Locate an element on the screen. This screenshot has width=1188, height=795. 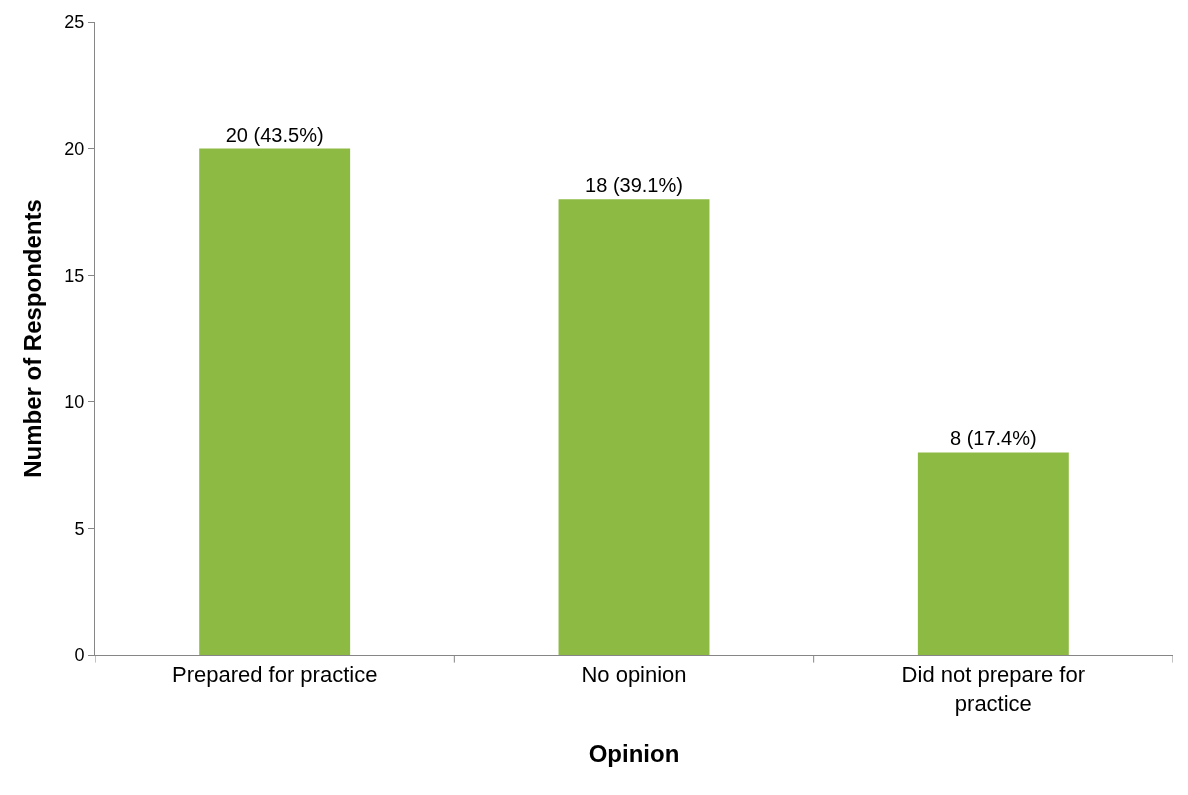
y-tick-label: 25 is located at coordinates (74, 22).